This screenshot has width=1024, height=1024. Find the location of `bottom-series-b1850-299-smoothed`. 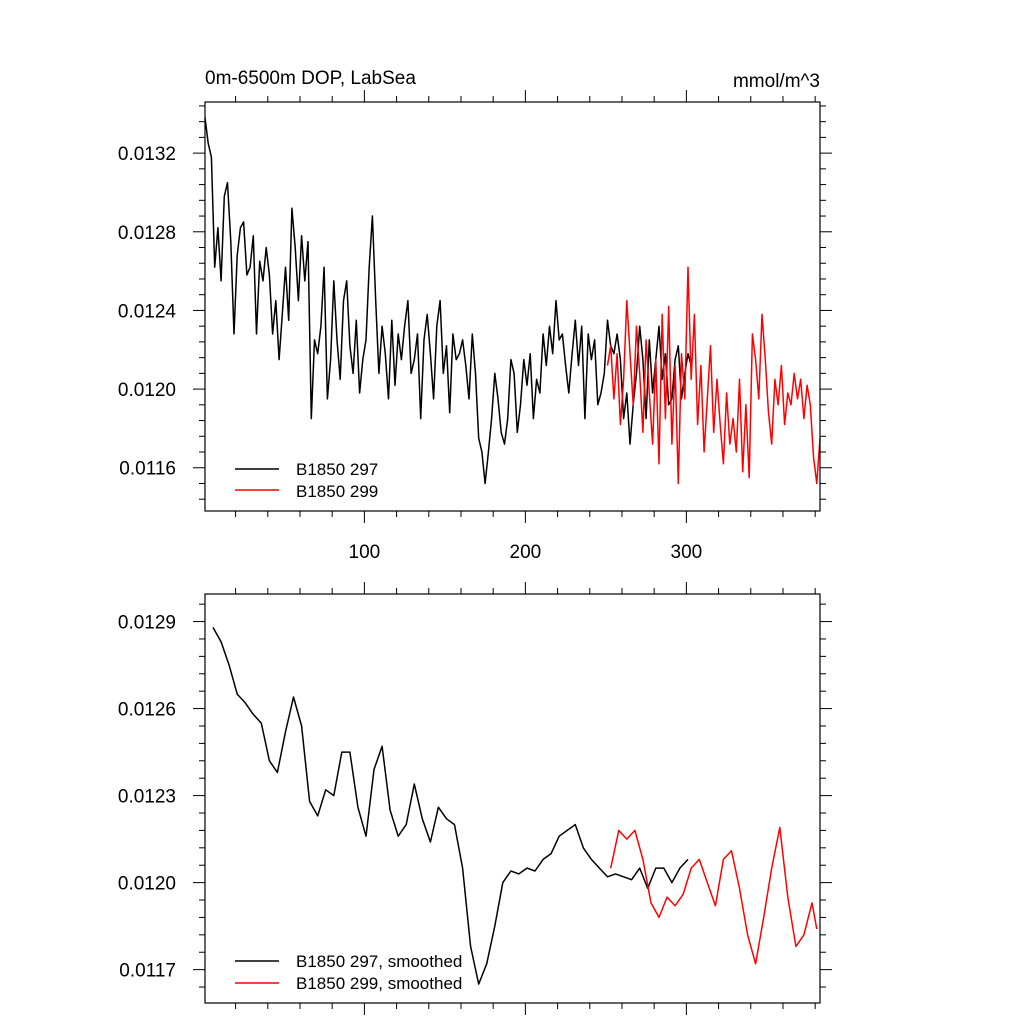

bottom-series-b1850-299-smoothed is located at coordinates (713, 895).